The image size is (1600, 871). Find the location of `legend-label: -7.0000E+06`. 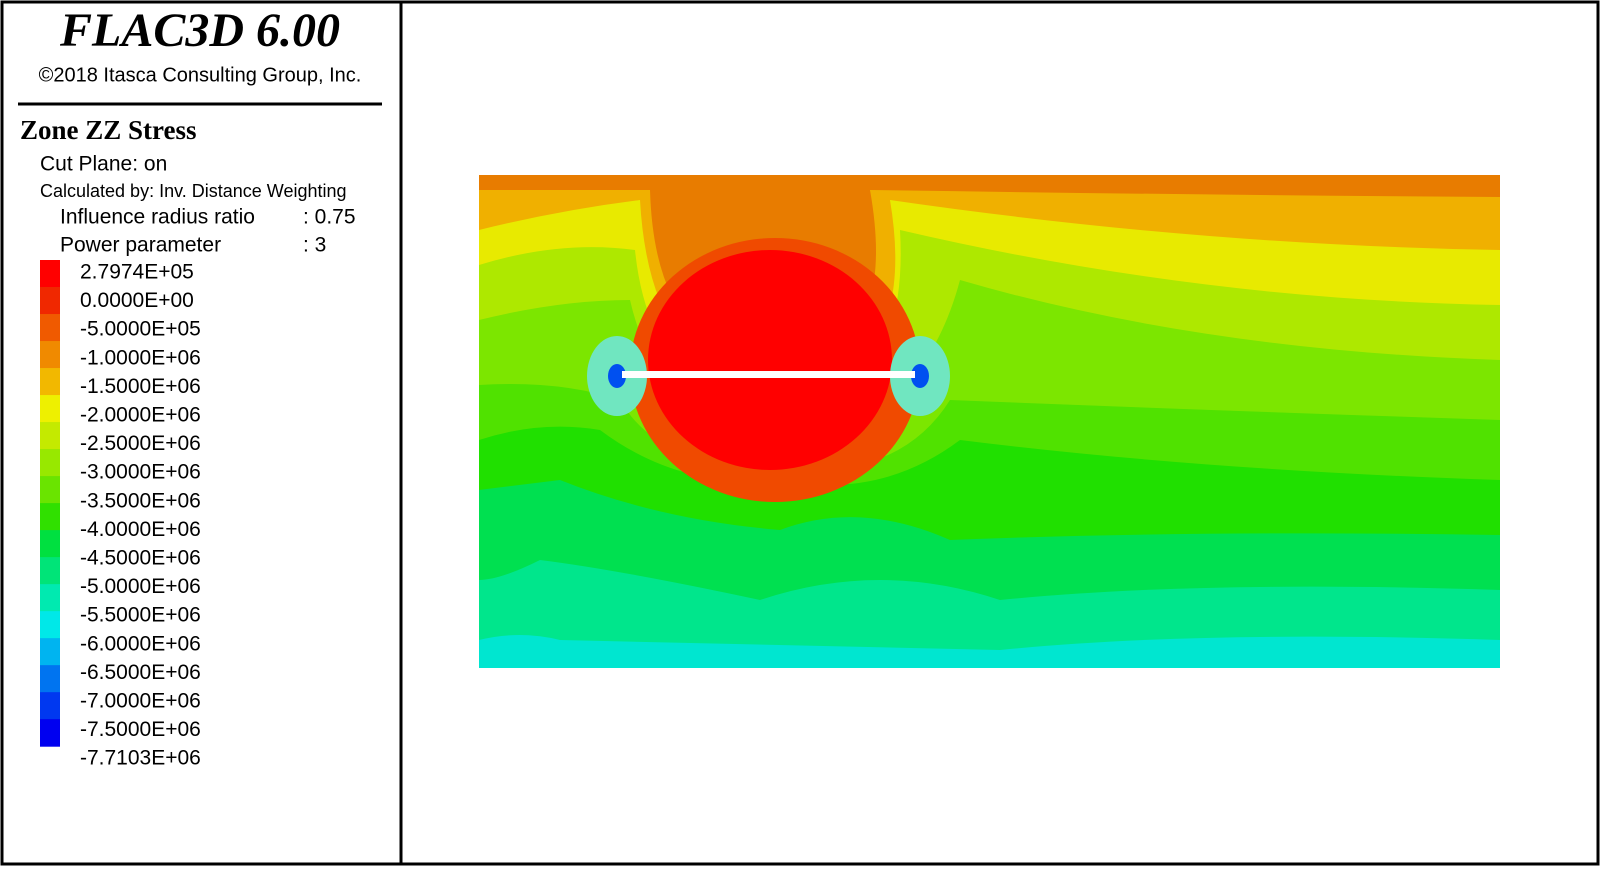

legend-label: -7.0000E+06 is located at coordinates (140, 701).